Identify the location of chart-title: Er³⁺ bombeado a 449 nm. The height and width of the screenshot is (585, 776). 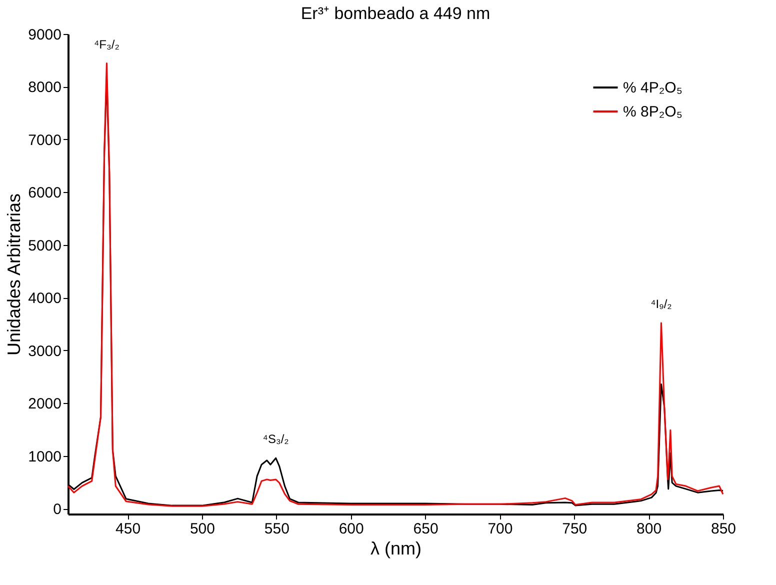
(395, 13).